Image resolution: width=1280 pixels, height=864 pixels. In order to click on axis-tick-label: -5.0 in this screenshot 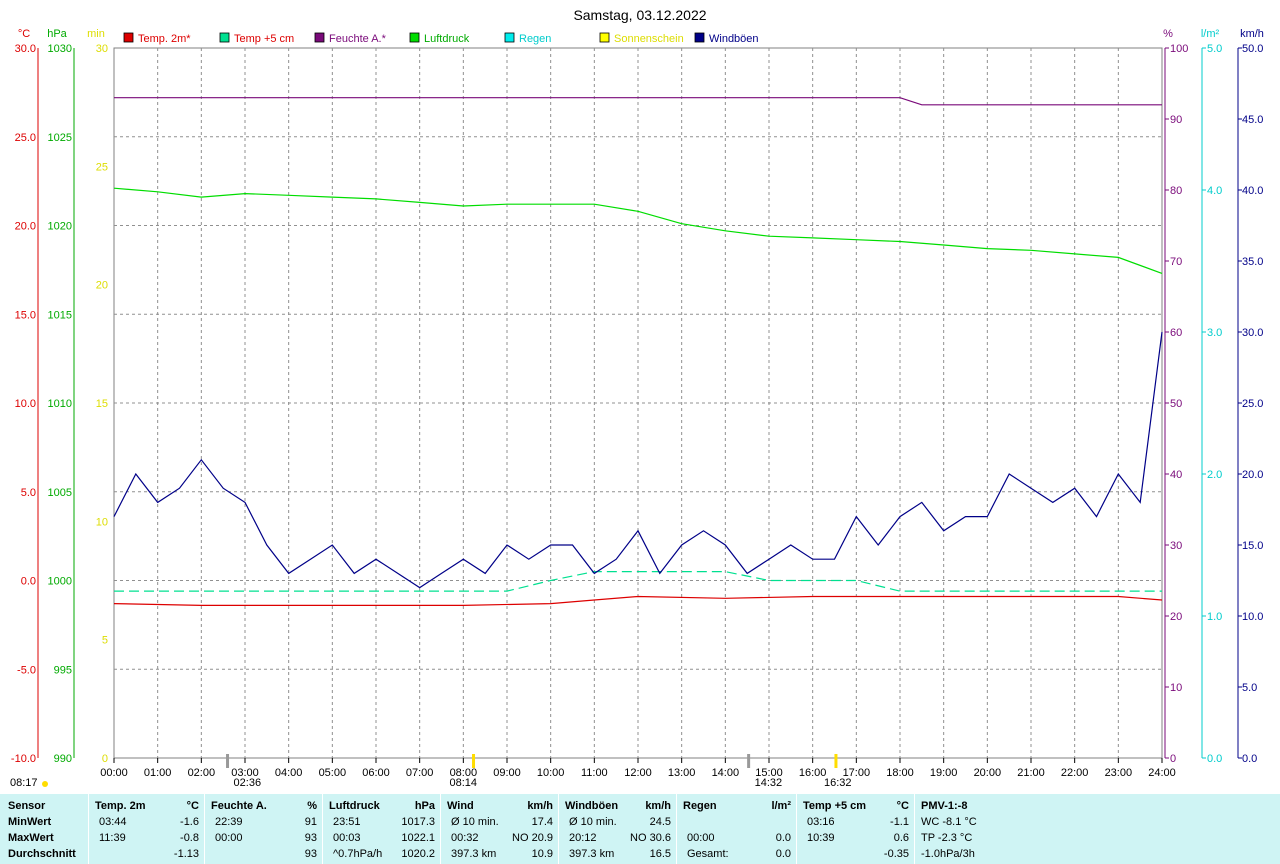, I will do `click(26, 670)`.